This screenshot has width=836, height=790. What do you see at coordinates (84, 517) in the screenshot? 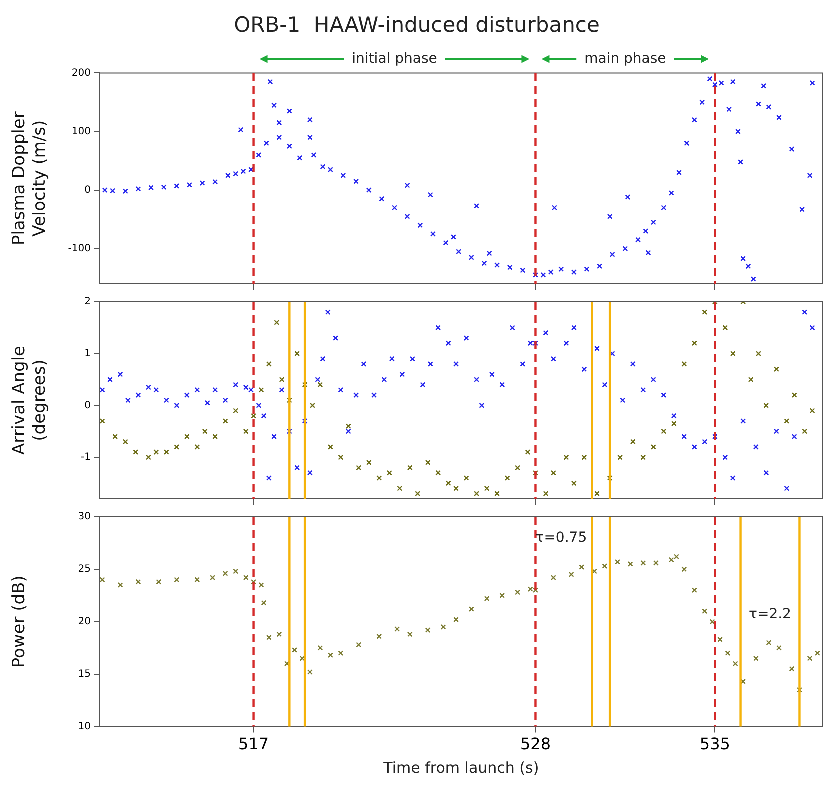
I see `y-tick-label: 30` at bounding box center [84, 517].